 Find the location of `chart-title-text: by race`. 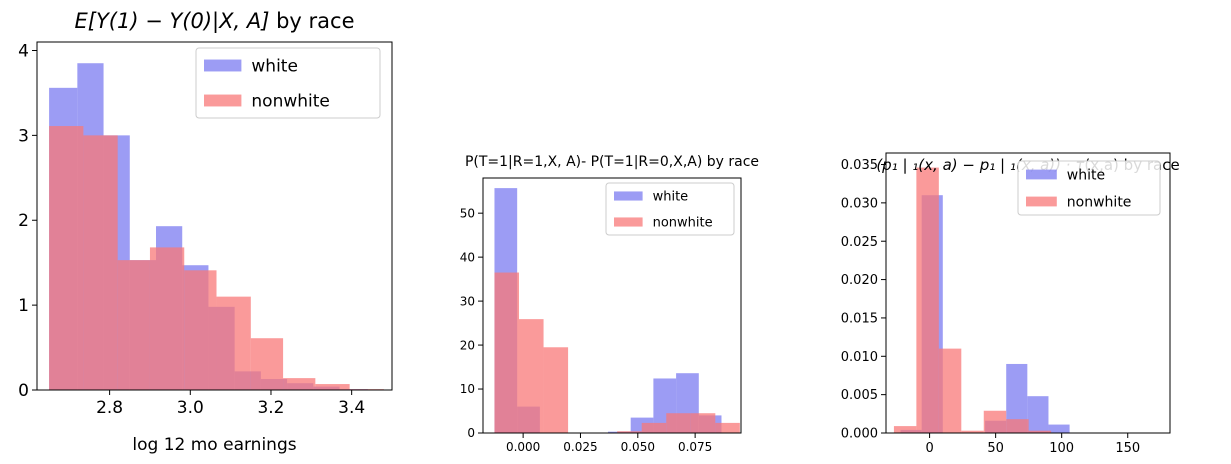

chart-title-text: by race is located at coordinates (311, 21).